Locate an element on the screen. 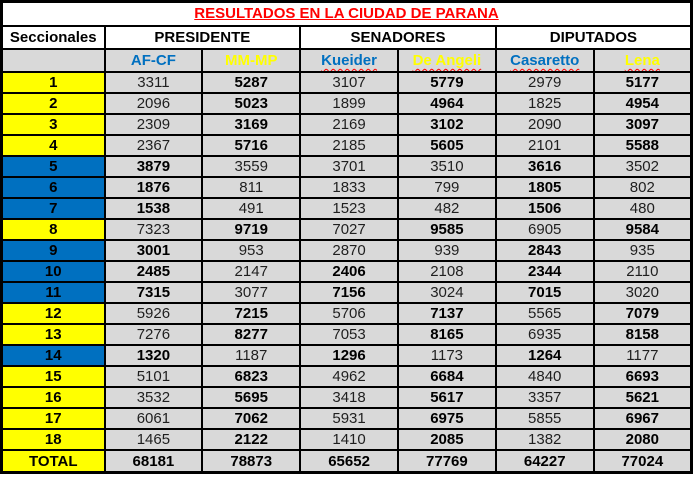  result-cell: 799 is located at coordinates (446, 187).